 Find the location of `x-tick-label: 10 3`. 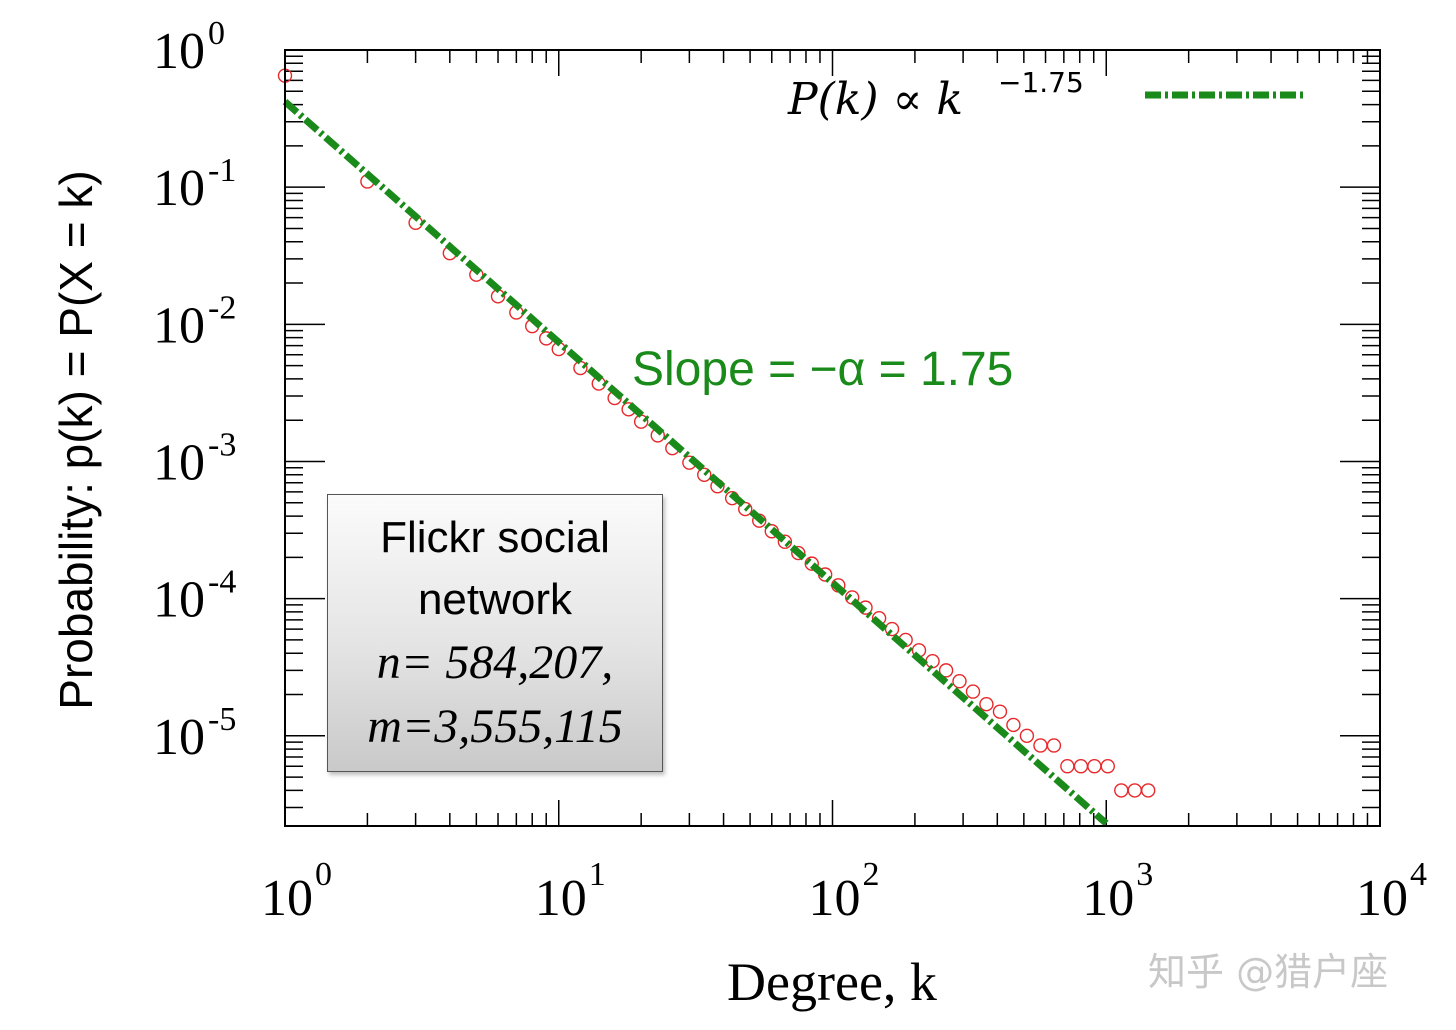

x-tick-label: 10 3 is located at coordinates (1117, 891).